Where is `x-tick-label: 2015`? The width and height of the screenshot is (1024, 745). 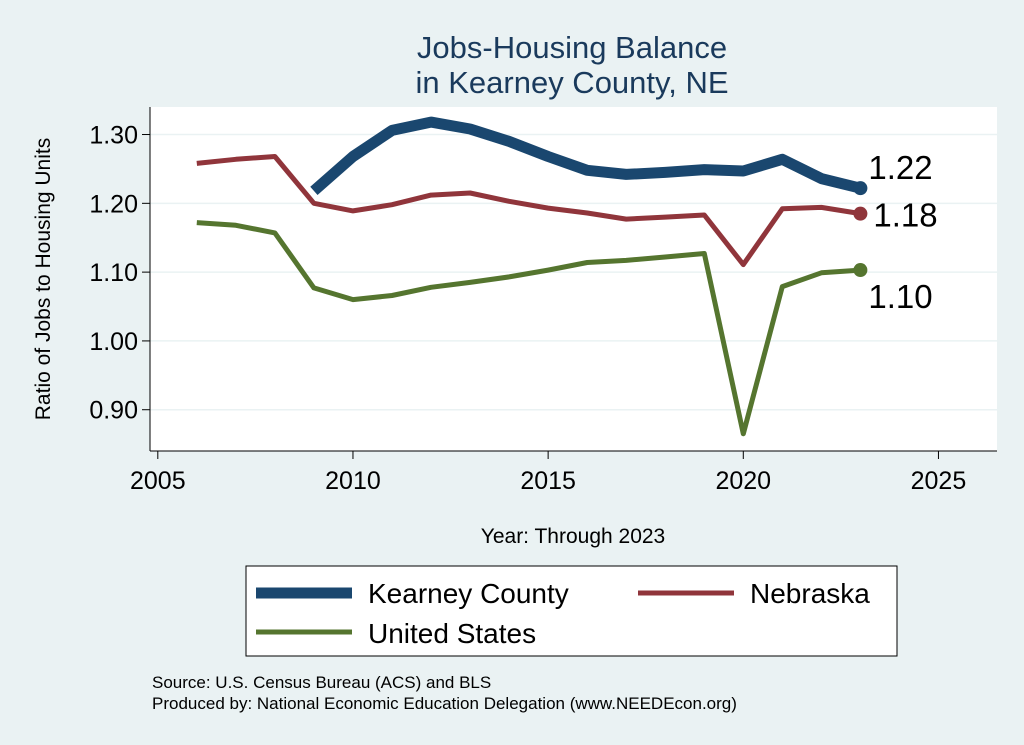 x-tick-label: 2015 is located at coordinates (548, 481).